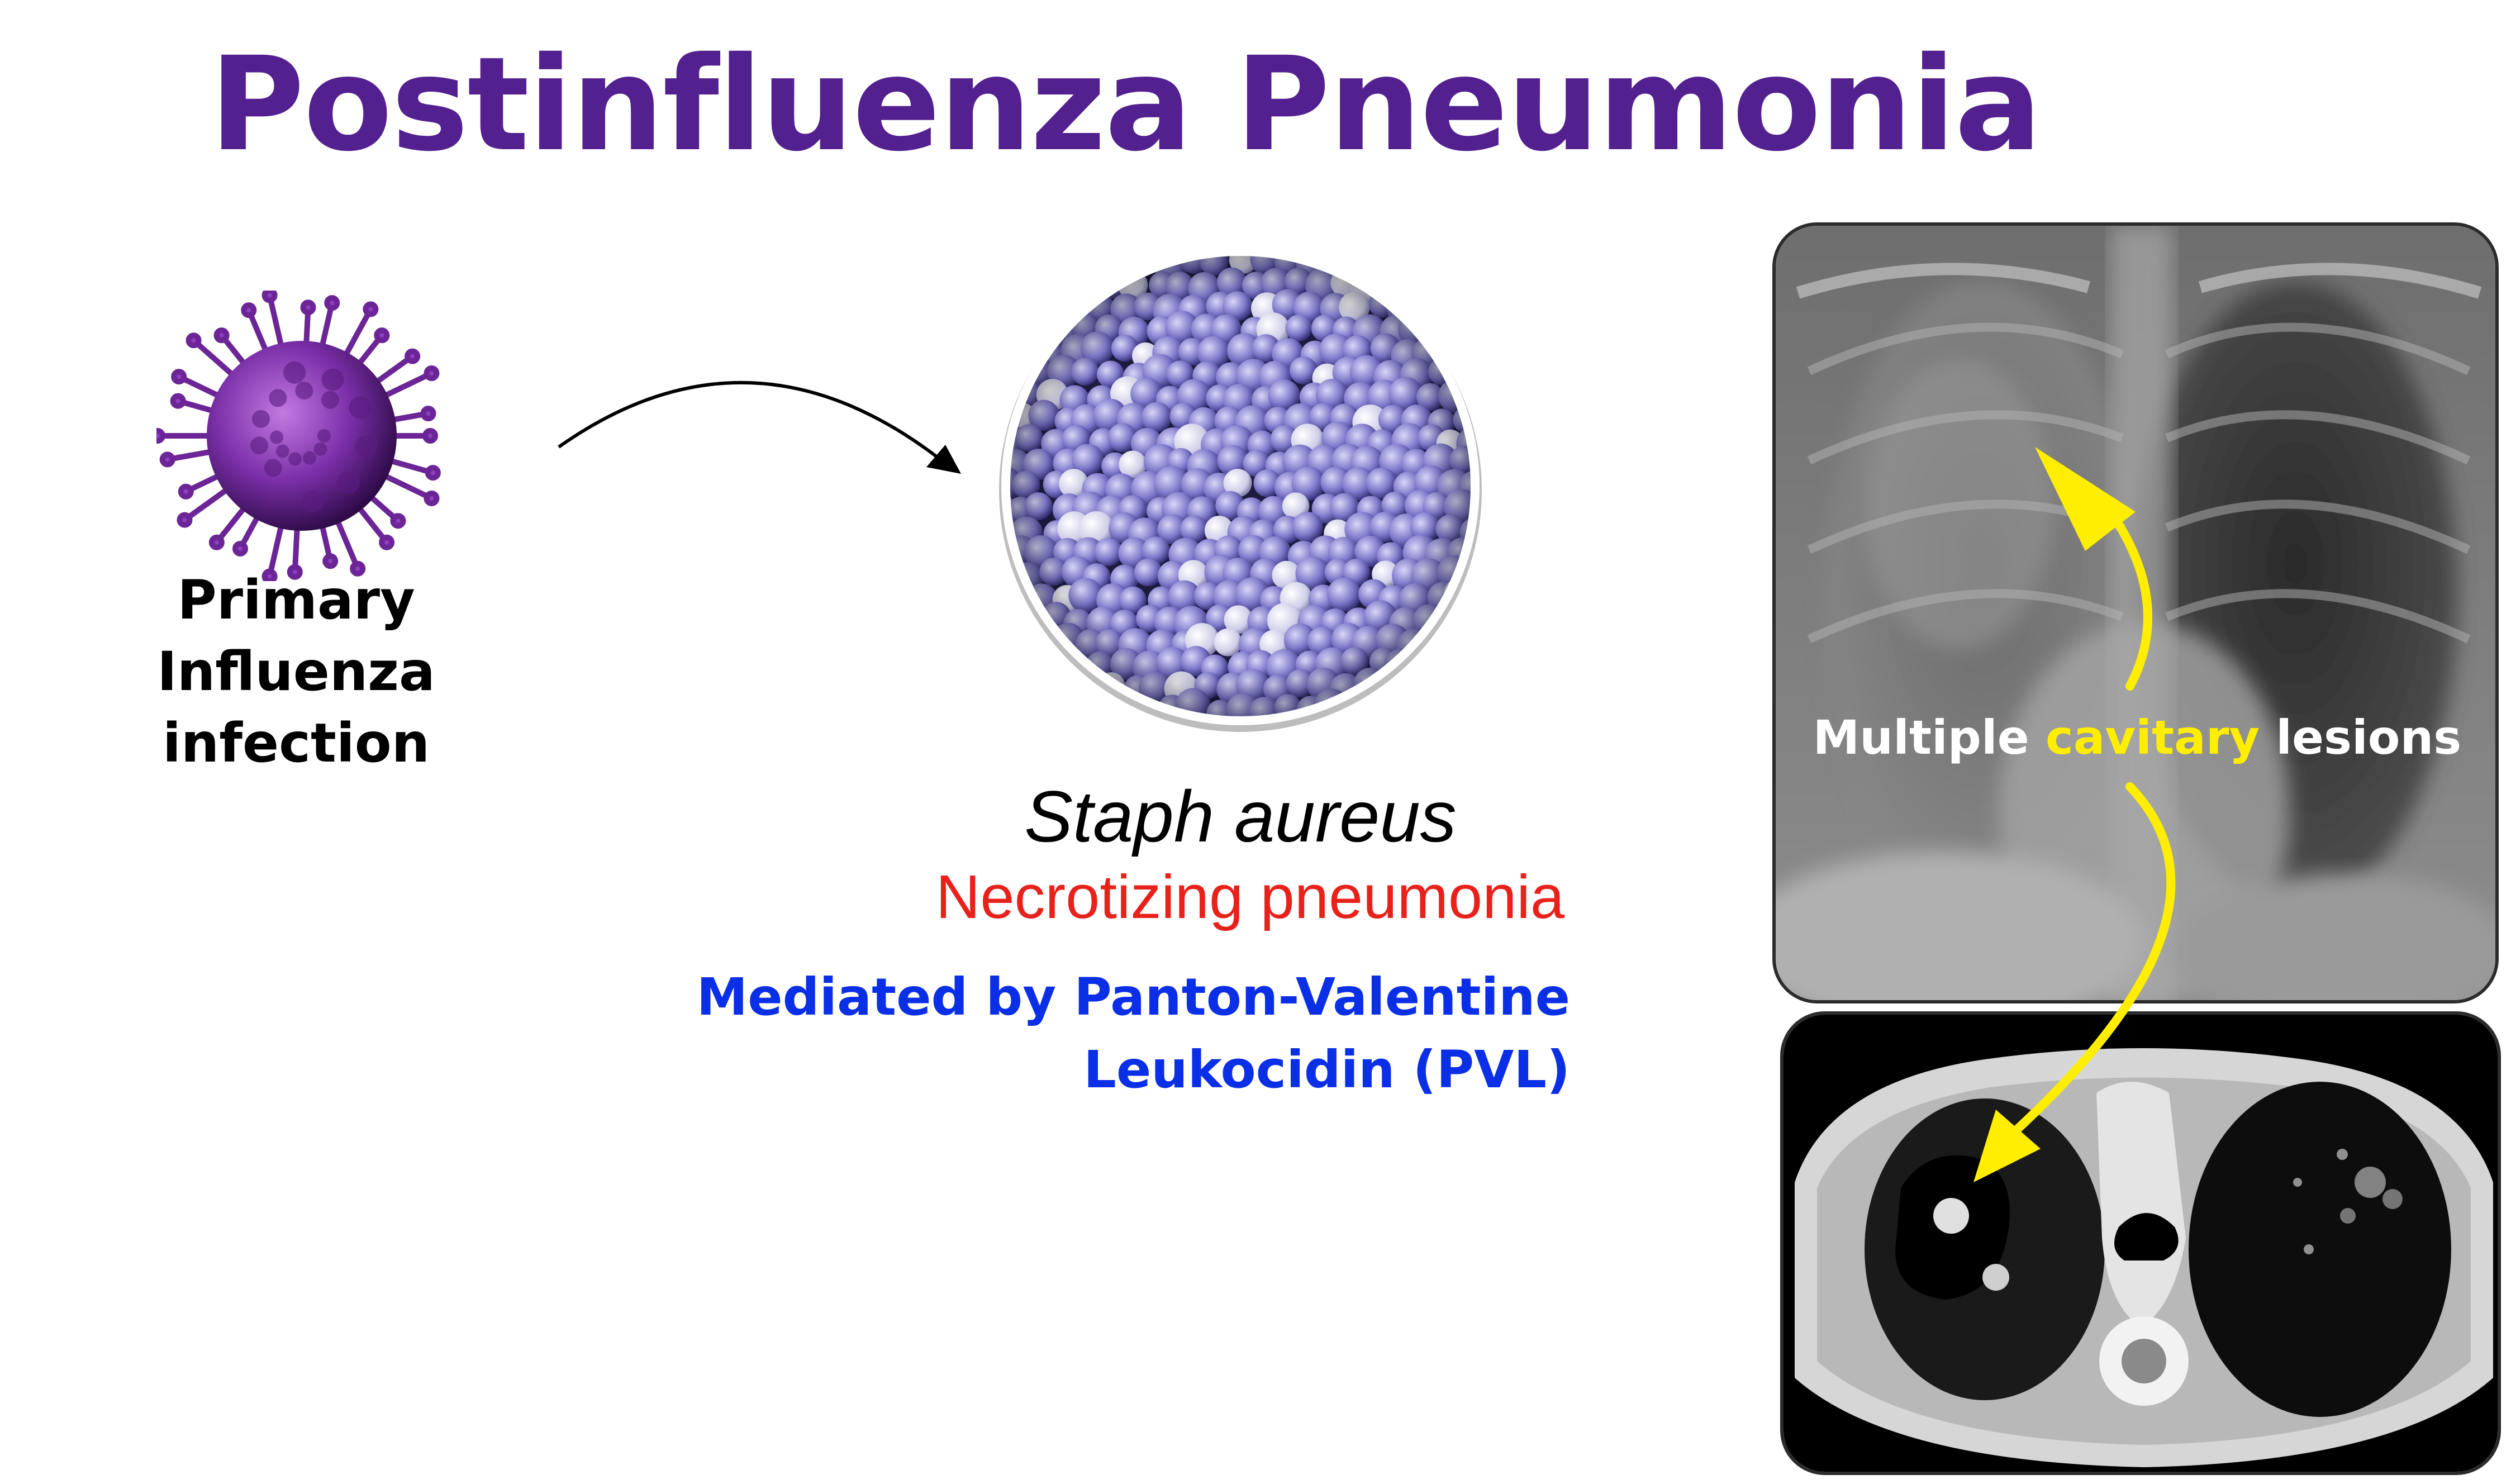 The width and height of the screenshot is (2511, 1484). I want to click on lesion-label-suffix: lesions, so click(2361, 737).